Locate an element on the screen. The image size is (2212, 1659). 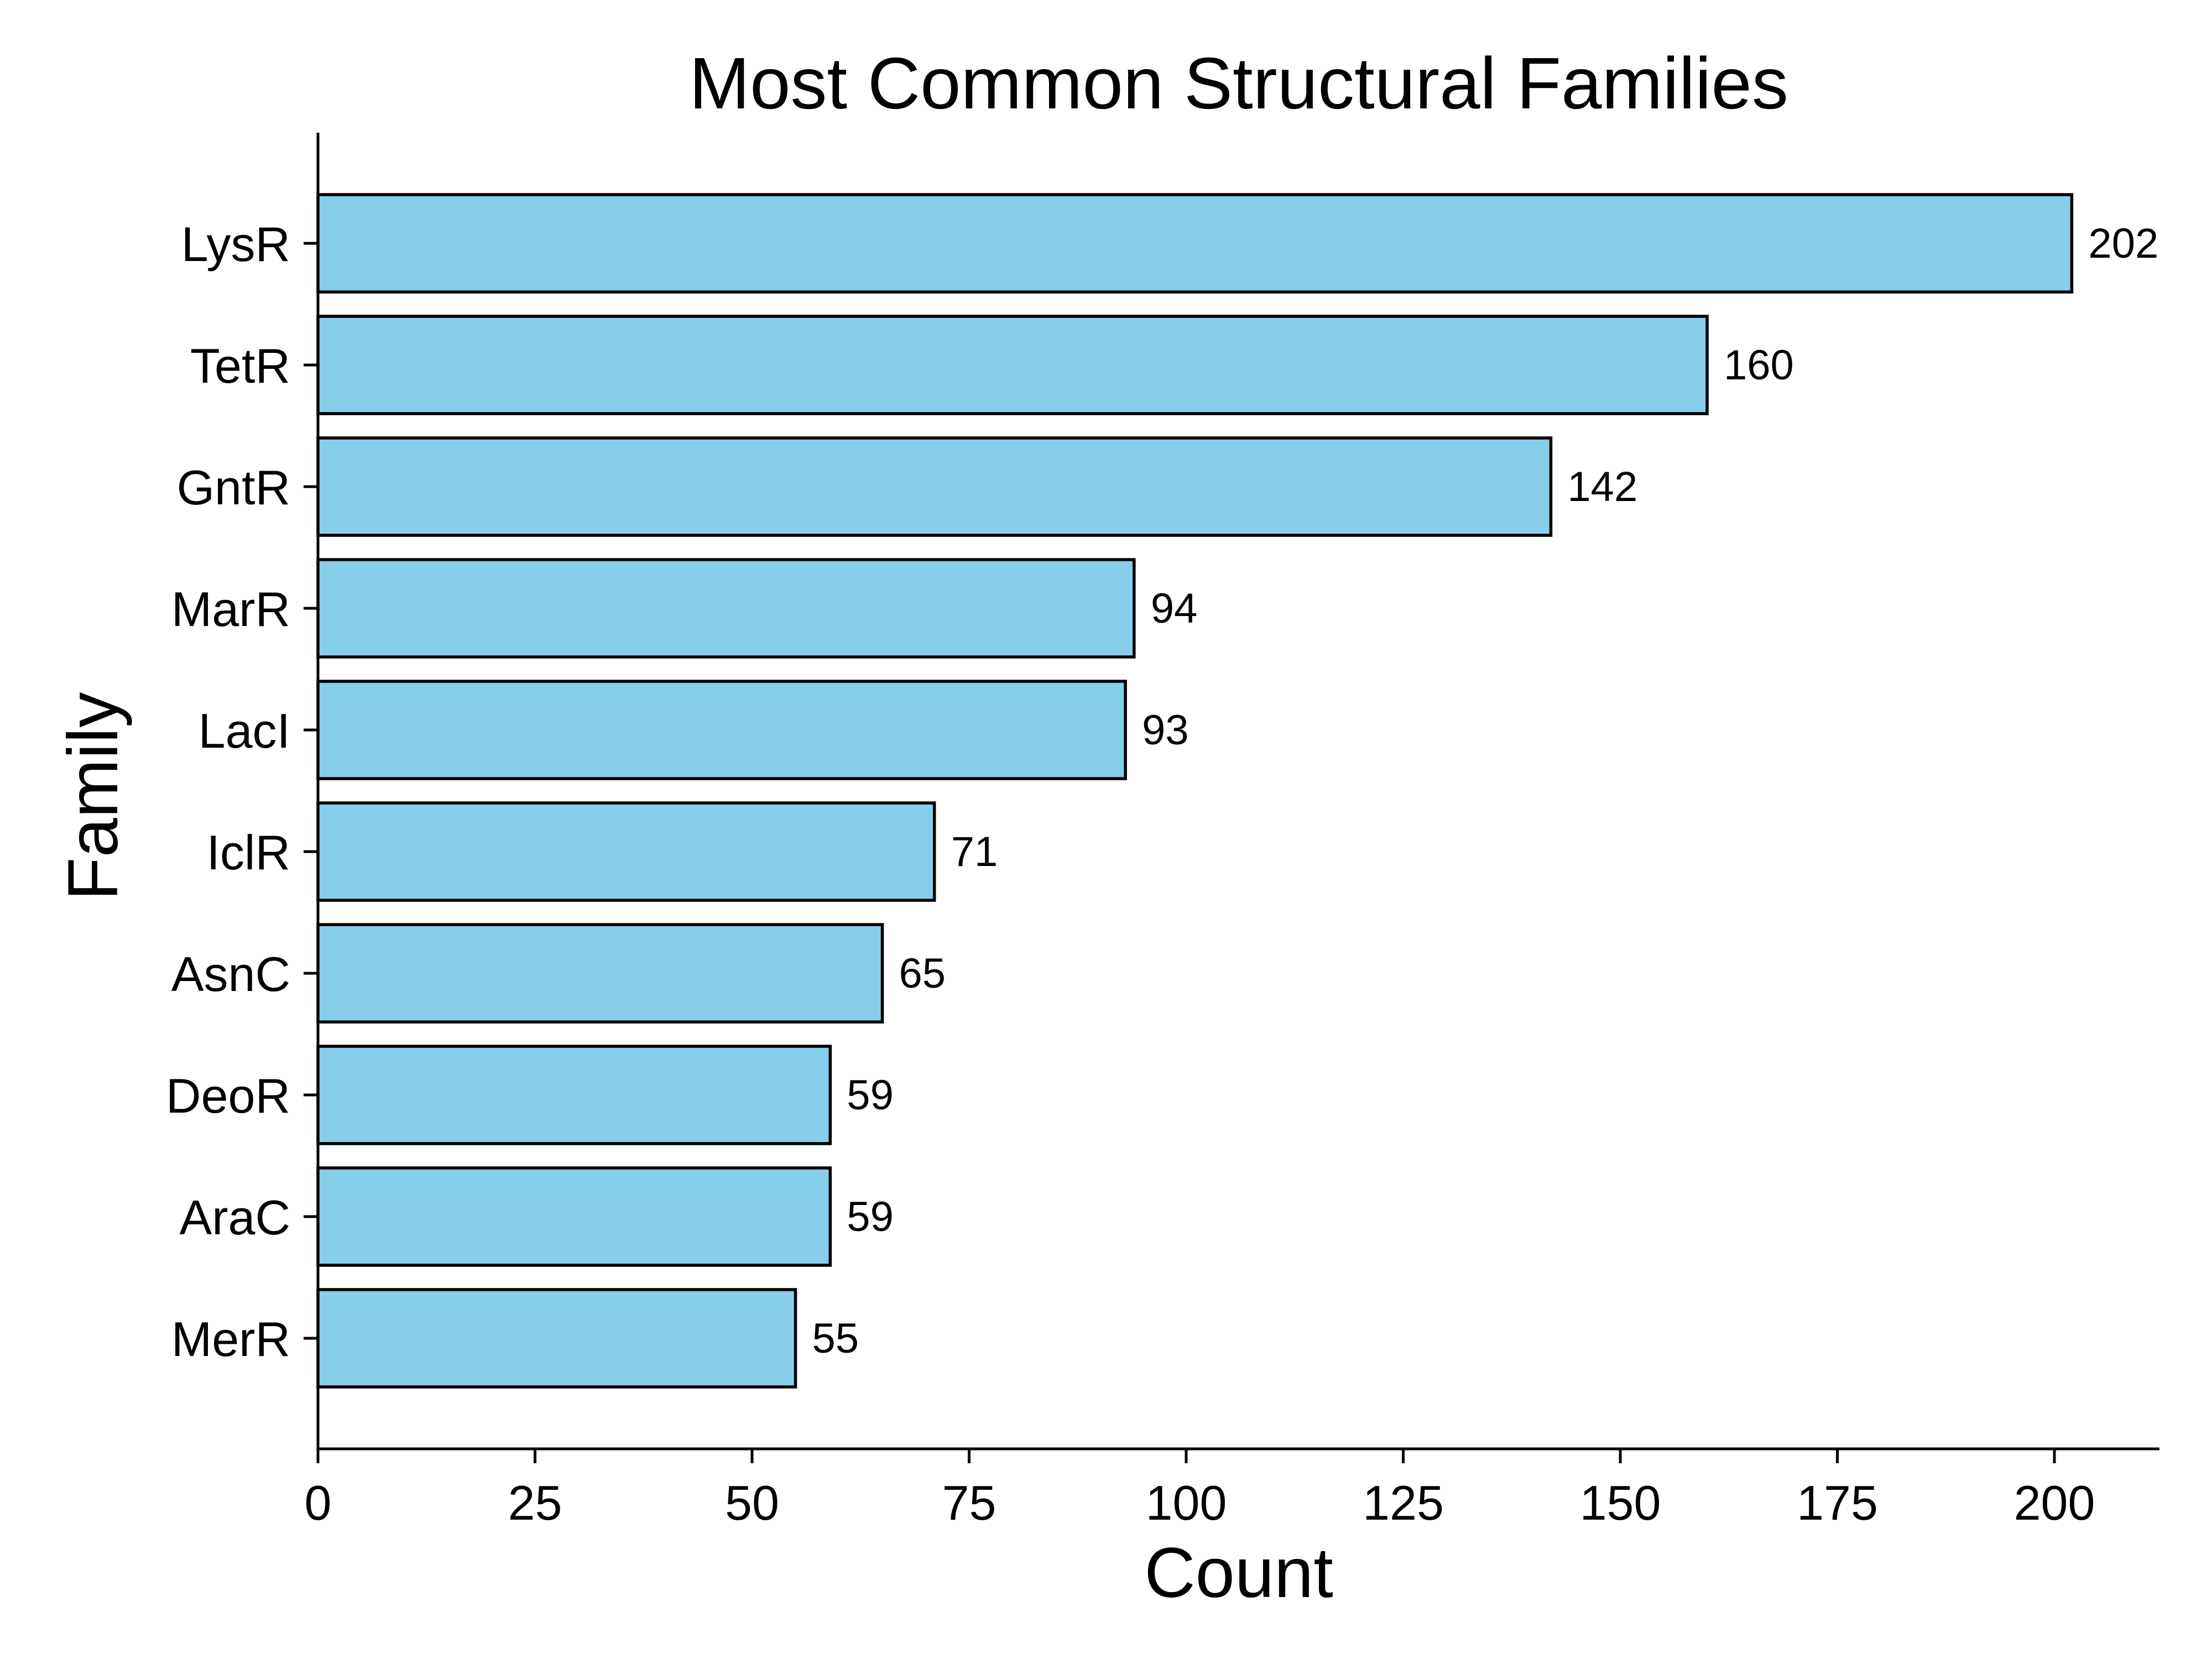
x-axis-label: Count is located at coordinates (1239, 1573).